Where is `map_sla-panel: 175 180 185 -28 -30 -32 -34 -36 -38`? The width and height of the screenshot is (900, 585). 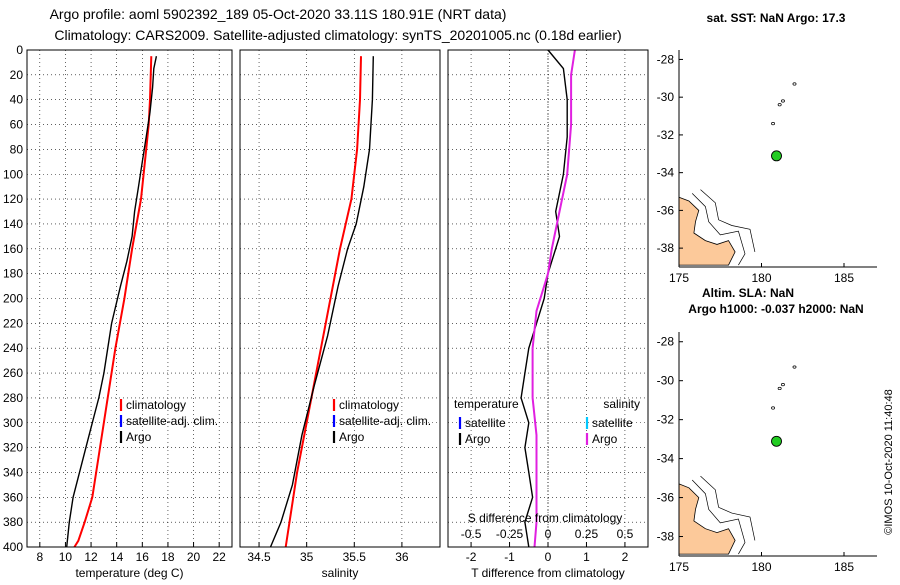 map_sla-panel: 175 180 185 -28 -30 -32 -34 -36 -38 is located at coordinates (767, 453).